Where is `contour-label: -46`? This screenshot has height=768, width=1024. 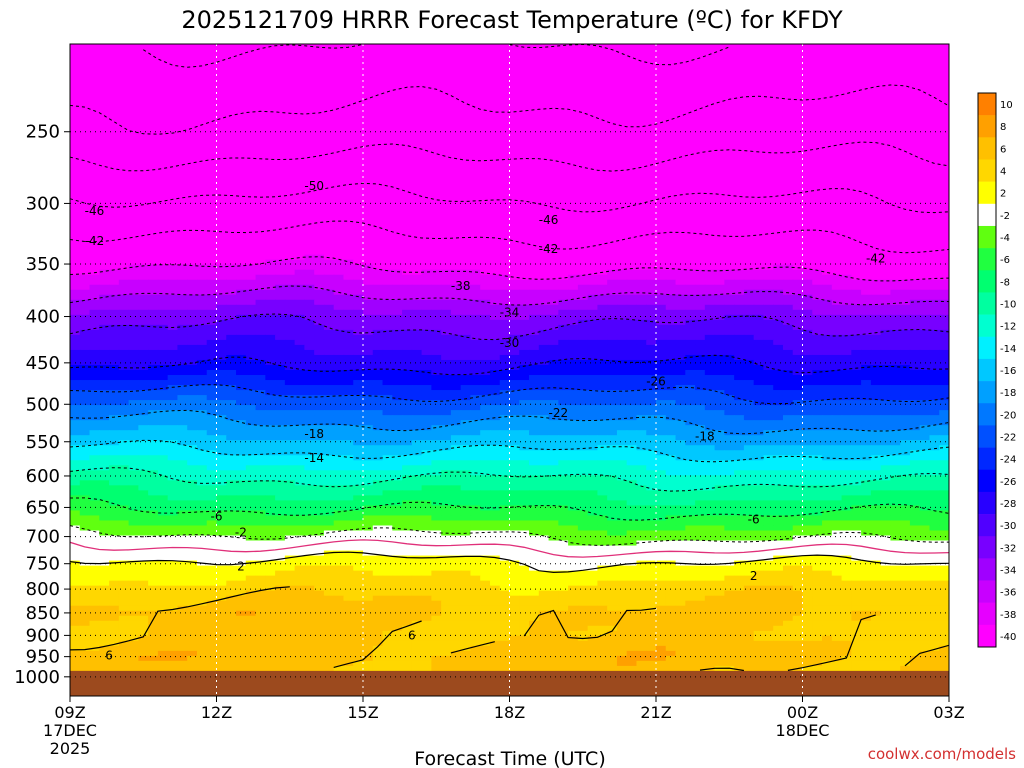 contour-label: -46 is located at coordinates (95, 211).